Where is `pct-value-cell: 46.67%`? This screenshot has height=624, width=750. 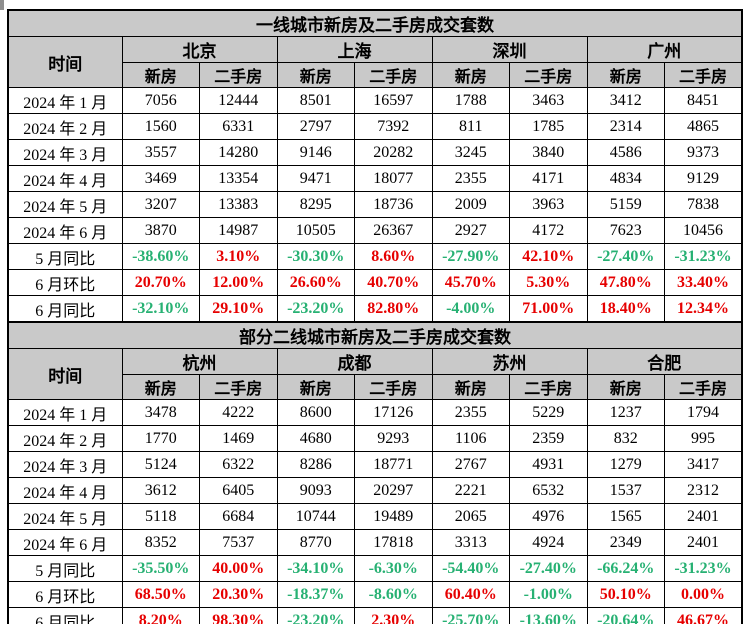 pct-value-cell: 46.67% is located at coordinates (703, 615).